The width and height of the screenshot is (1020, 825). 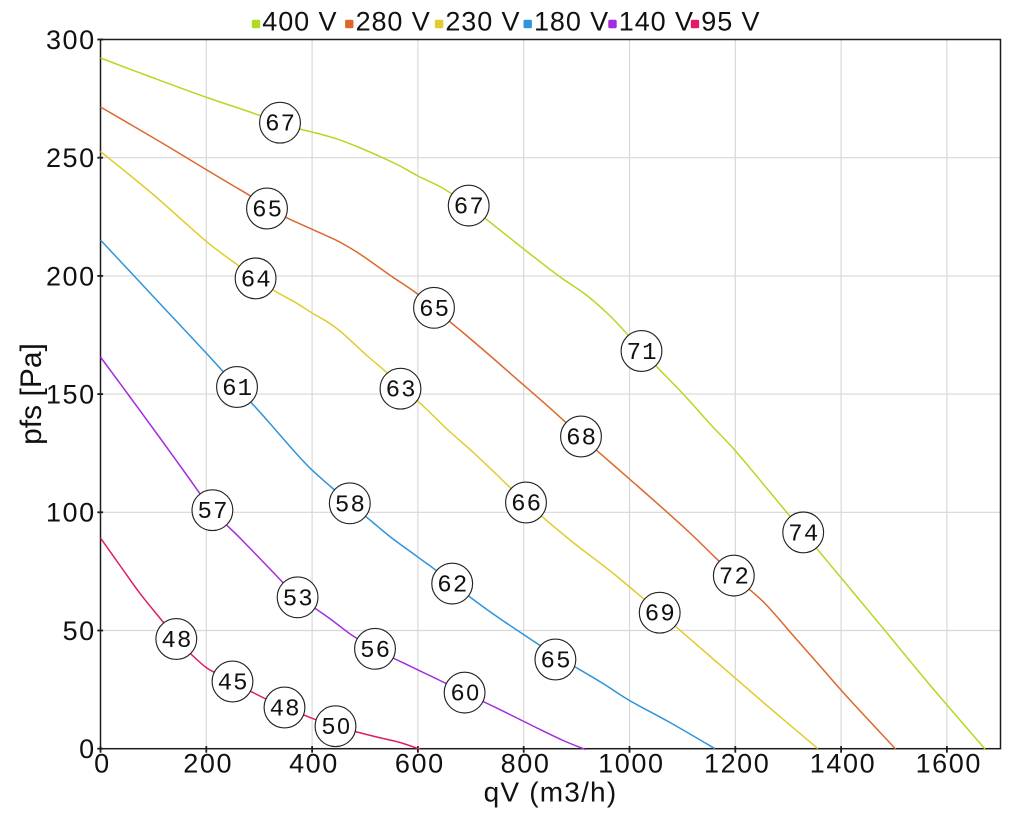 I want to click on svg-text: 74, so click(x=803, y=534).